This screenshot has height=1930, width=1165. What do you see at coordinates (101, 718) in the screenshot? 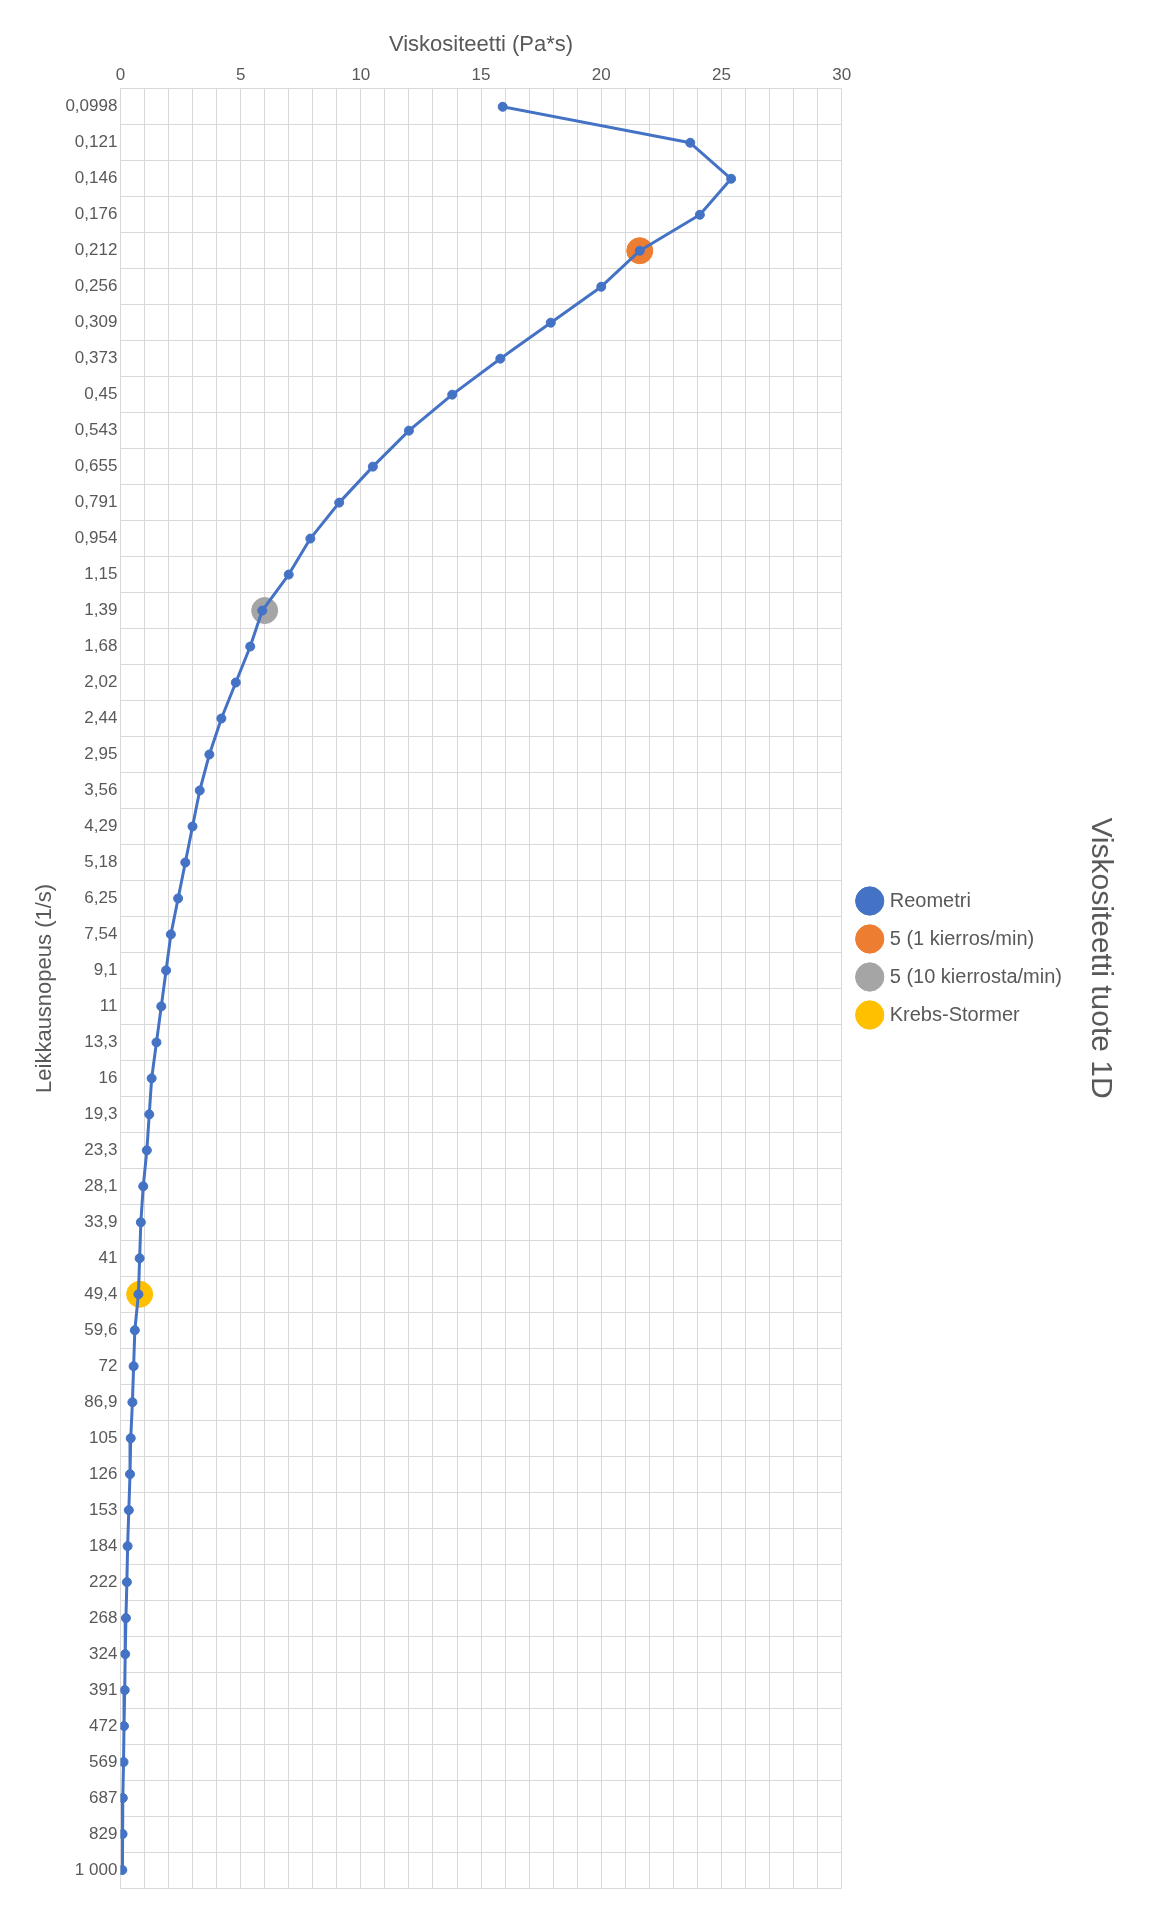
I see `y-tick-label: 2,44` at bounding box center [101, 718].